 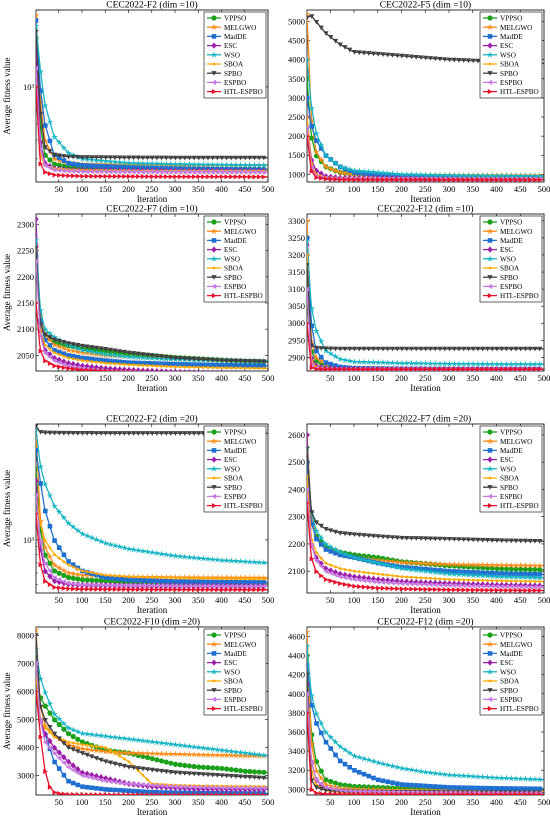 I want to click on x-axis-label: Iteration, so click(x=425, y=199).